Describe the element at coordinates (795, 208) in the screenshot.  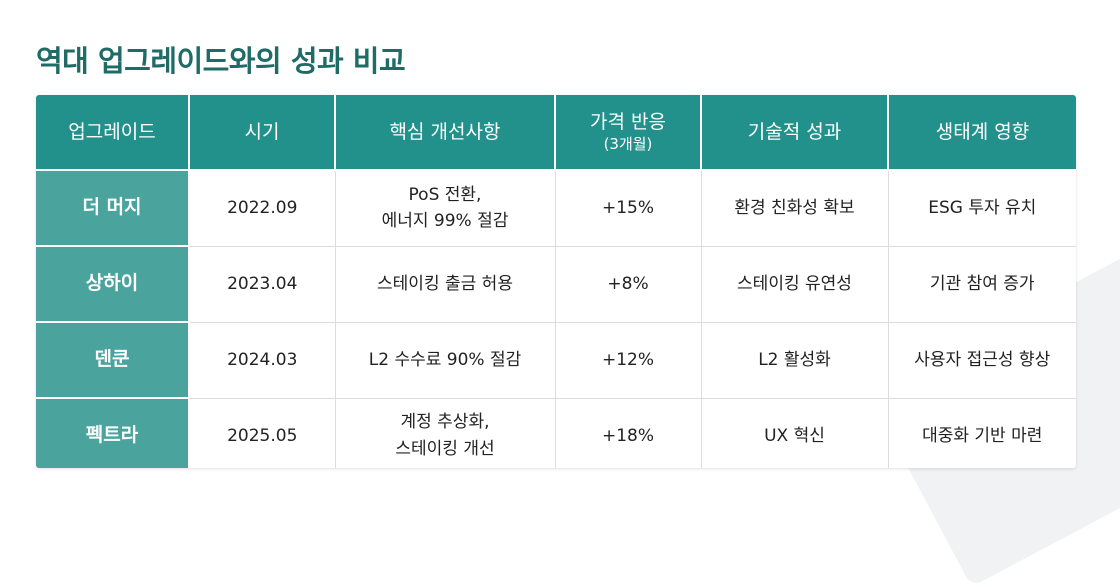
I see `tech-cell: 환경 친화성 확보` at that location.